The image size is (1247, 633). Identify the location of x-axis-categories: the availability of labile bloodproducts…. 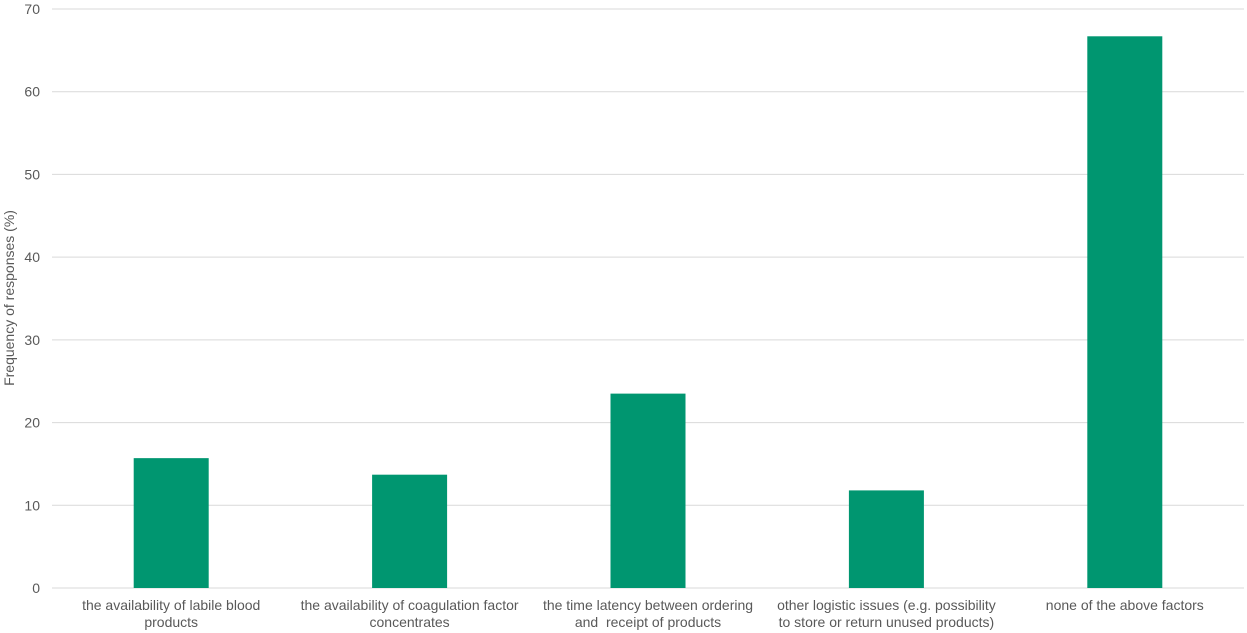
(643, 613).